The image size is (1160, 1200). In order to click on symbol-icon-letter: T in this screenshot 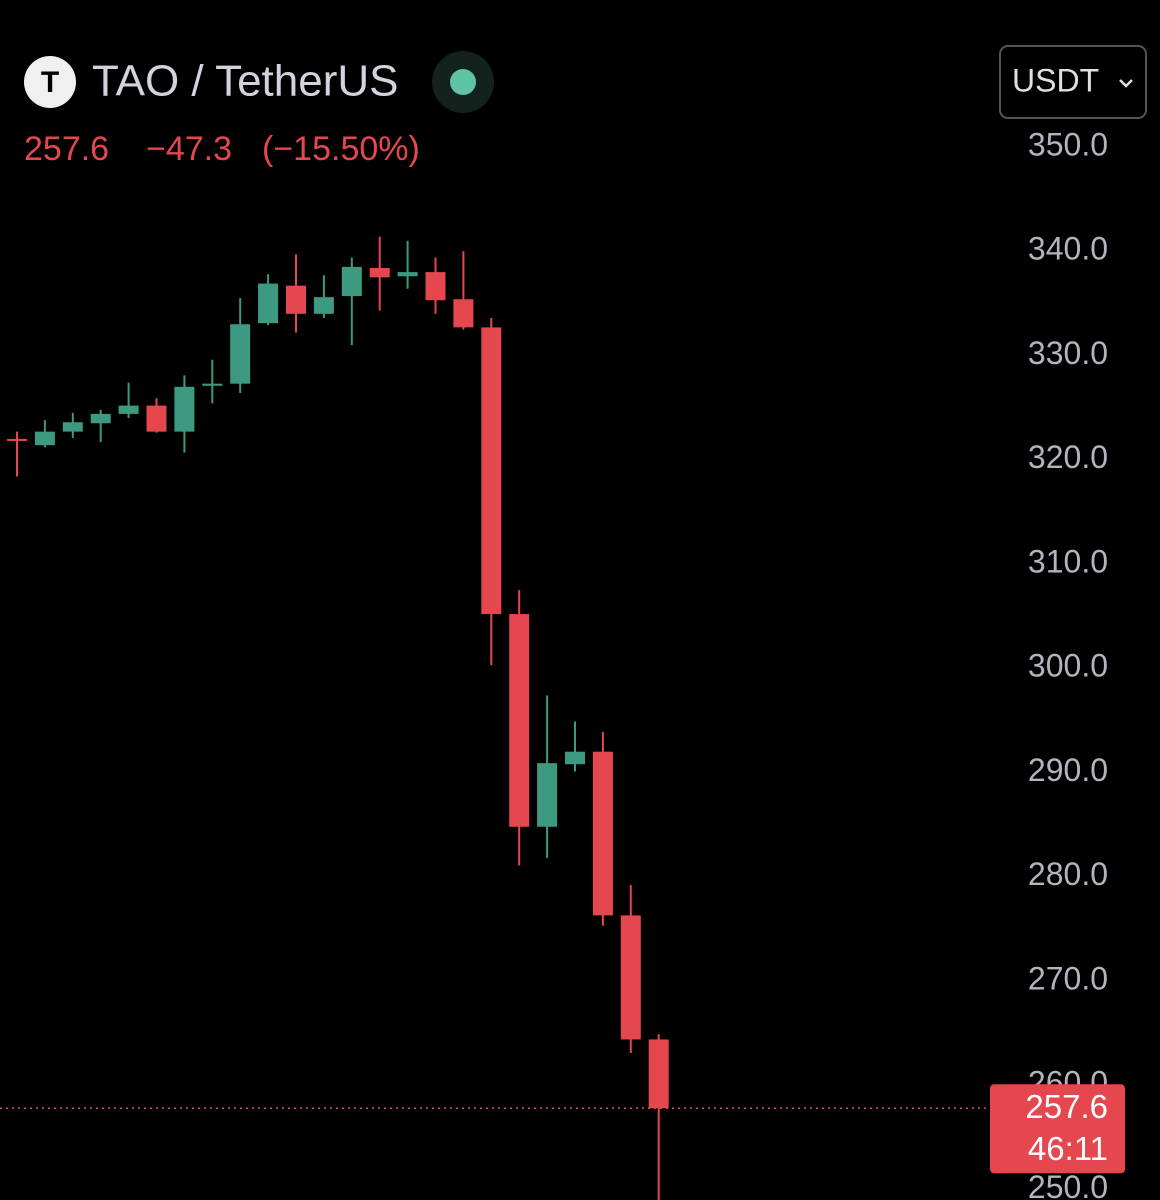, I will do `click(50, 82)`.